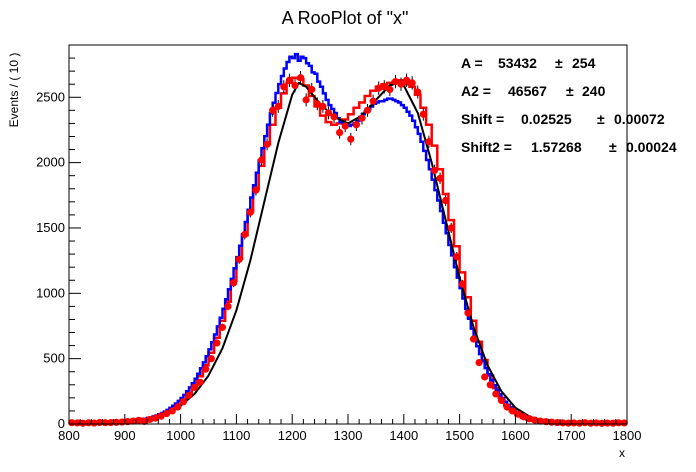 This screenshot has height=472, width=696. What do you see at coordinates (50, 162) in the screenshot?
I see `y-tick-label: 2000` at bounding box center [50, 162].